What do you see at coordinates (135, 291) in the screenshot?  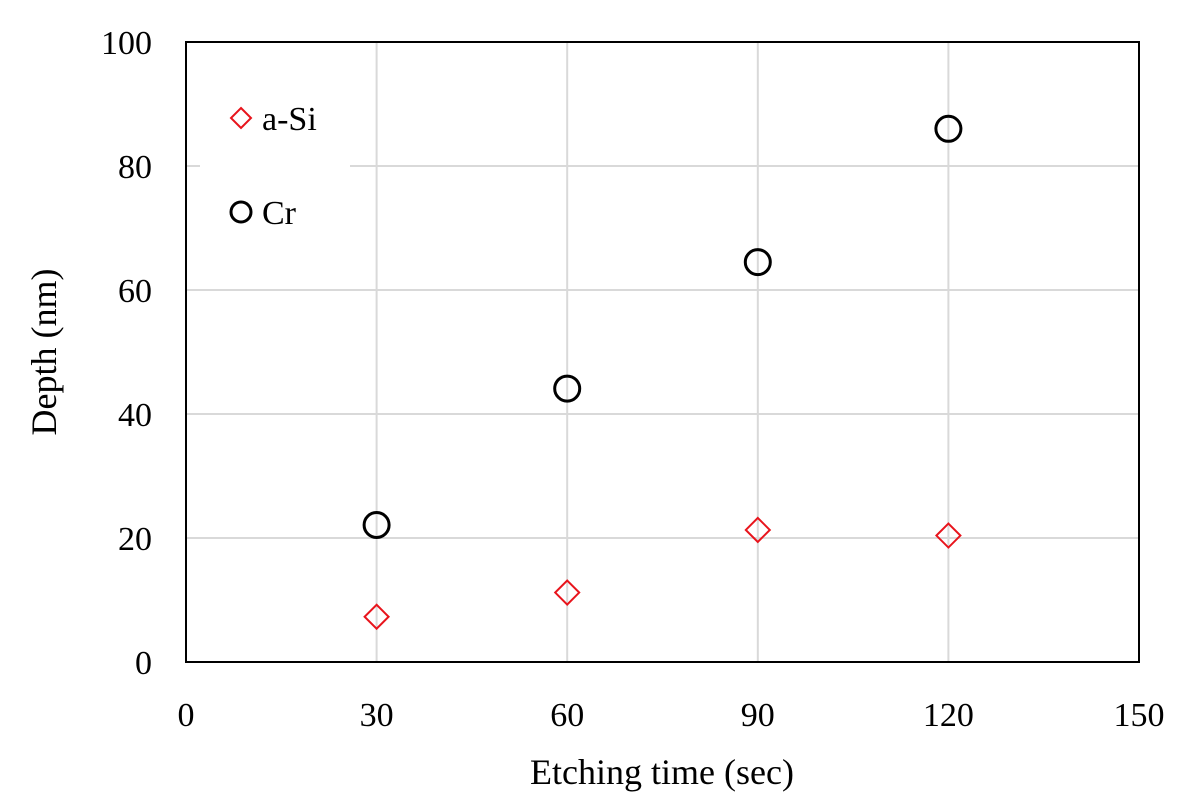 I see `y-tick-label-3: 60` at bounding box center [135, 291].